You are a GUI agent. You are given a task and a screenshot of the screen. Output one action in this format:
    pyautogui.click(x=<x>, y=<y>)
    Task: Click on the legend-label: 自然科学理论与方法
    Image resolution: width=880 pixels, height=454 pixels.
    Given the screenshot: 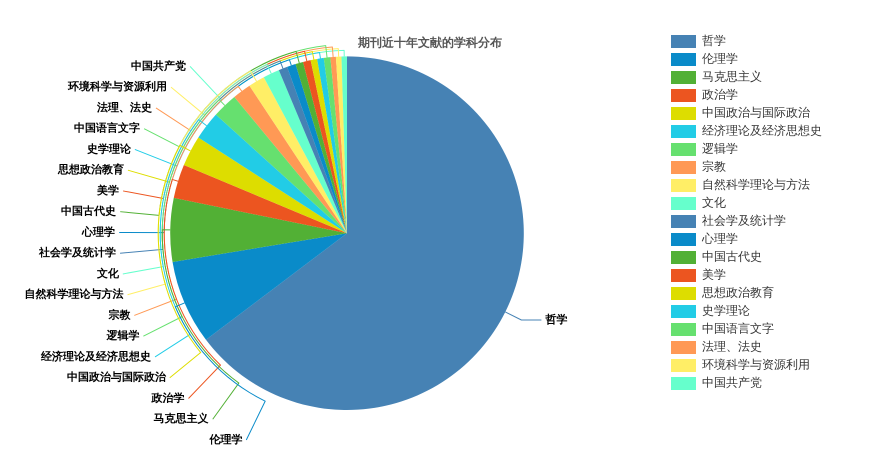 What is the action you would take?
    pyautogui.click(x=756, y=185)
    